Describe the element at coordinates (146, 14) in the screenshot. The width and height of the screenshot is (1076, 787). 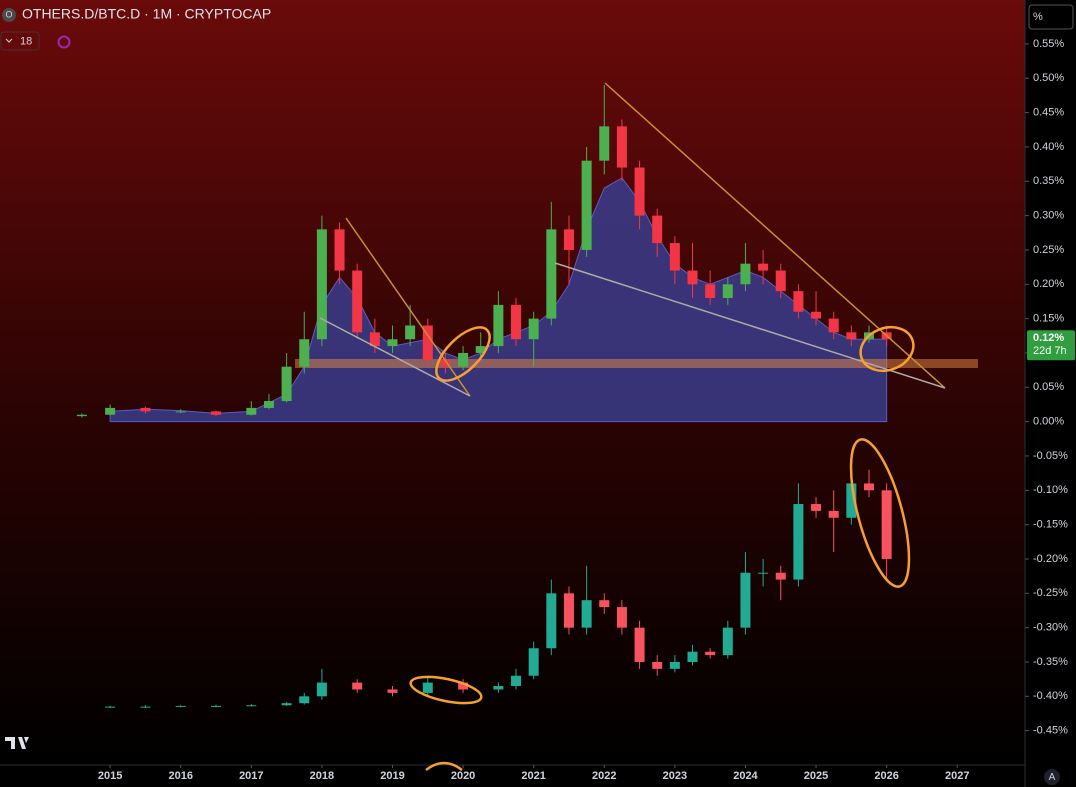
I see `chart-title: OTHERS.D/BTC.D · 1M · CRYPTOCAP` at that location.